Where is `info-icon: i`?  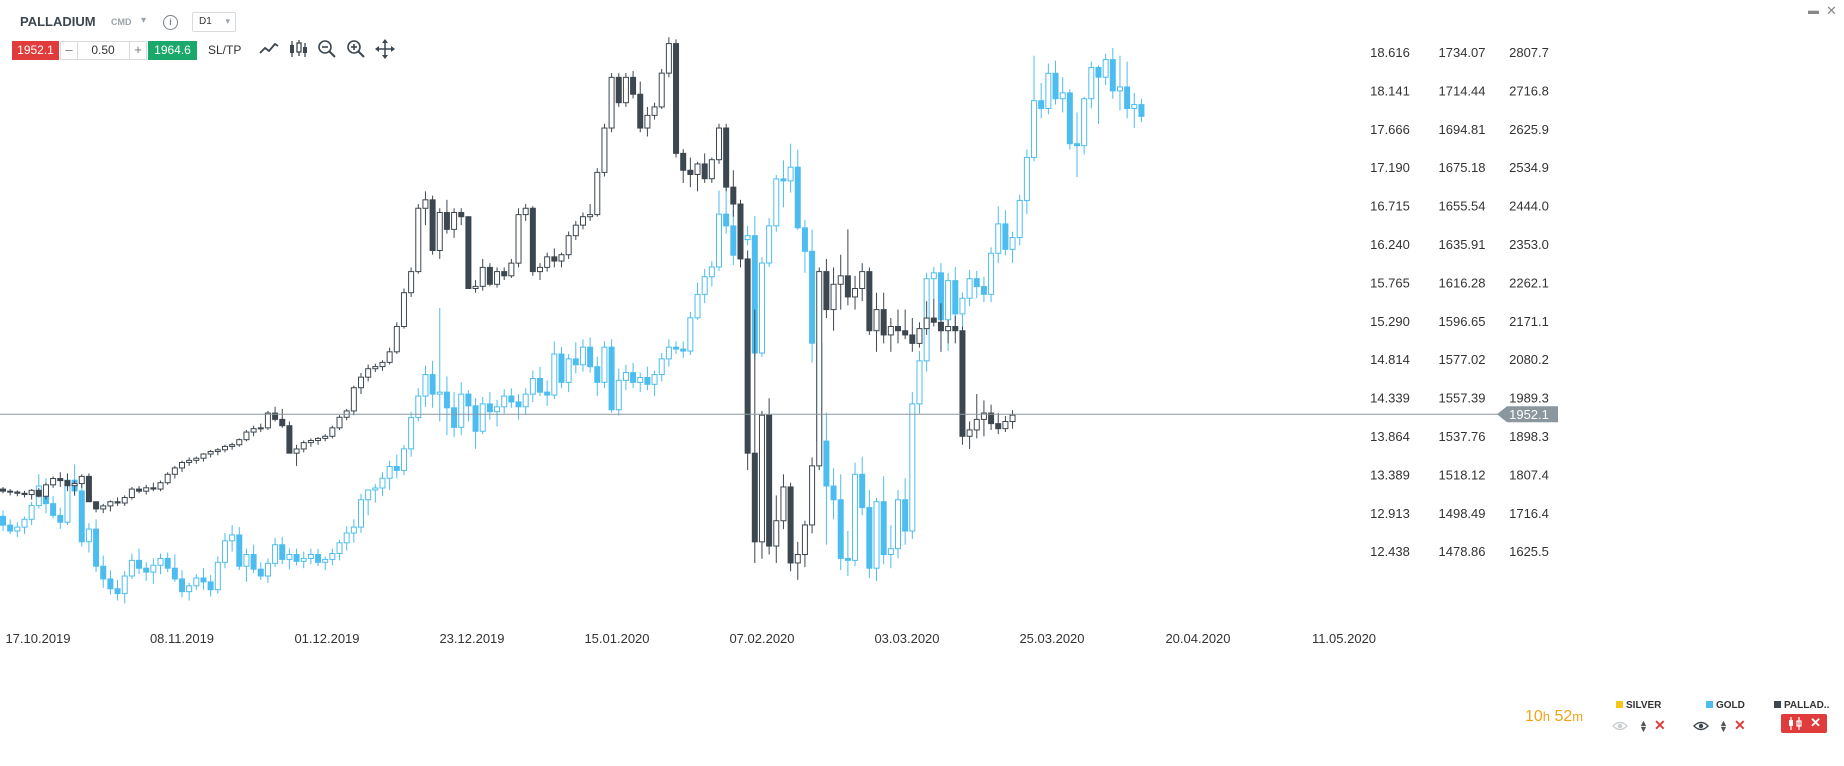 info-icon: i is located at coordinates (170, 22).